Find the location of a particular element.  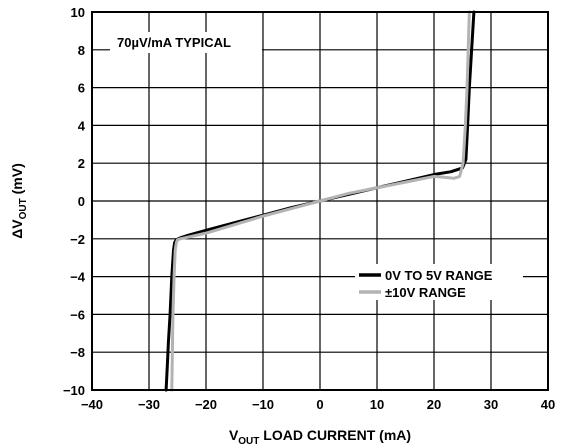

y-axis-label: ΔVOUT (mV) is located at coordinates (19, 201).